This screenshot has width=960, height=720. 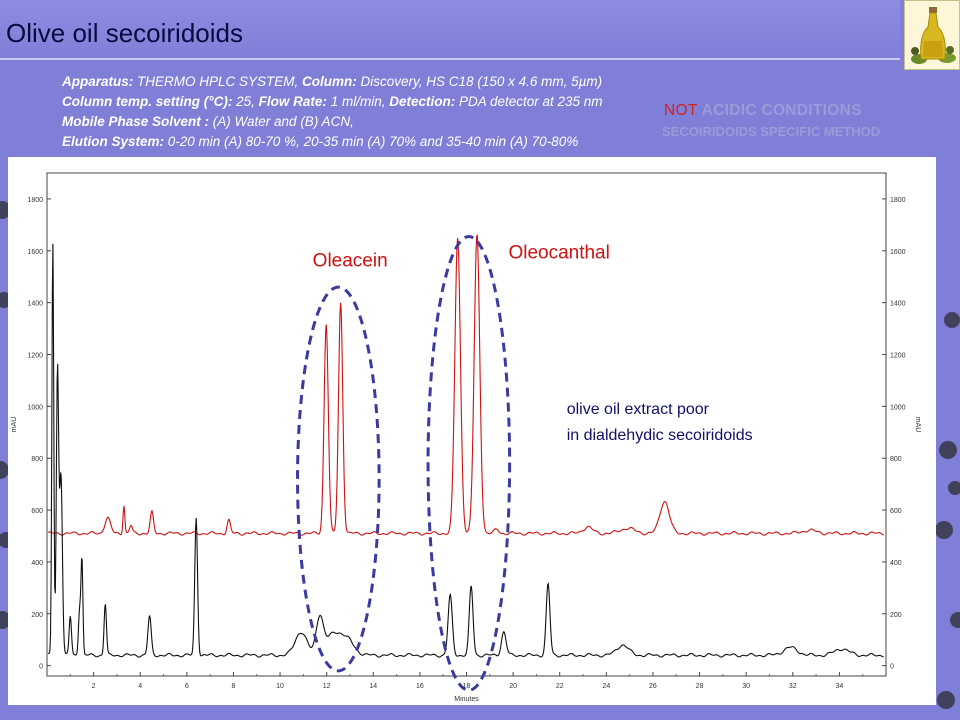 I want to click on conditions-note: NOT ACIDIC CONDITIONS, so click(x=763, y=111).